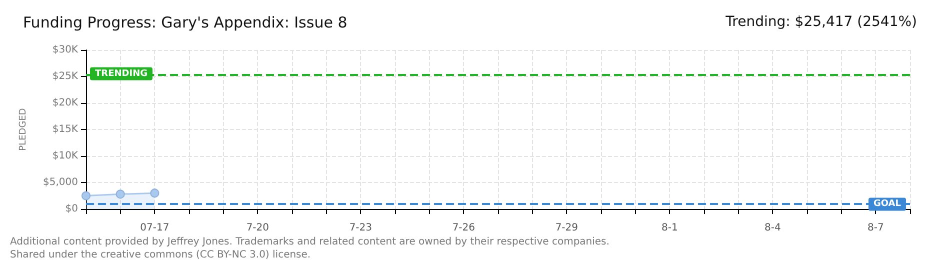  Describe the element at coordinates (23, 129) in the screenshot. I see `y-axis-title: PLEDGED` at that location.